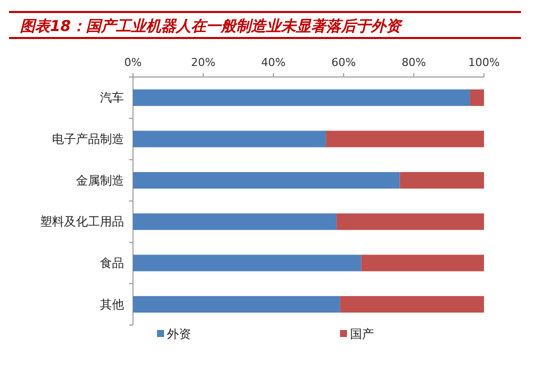 The width and height of the screenshot is (537, 377). What do you see at coordinates (100, 180) in the screenshot?
I see `y-tick-label: 金属制造` at bounding box center [100, 180].